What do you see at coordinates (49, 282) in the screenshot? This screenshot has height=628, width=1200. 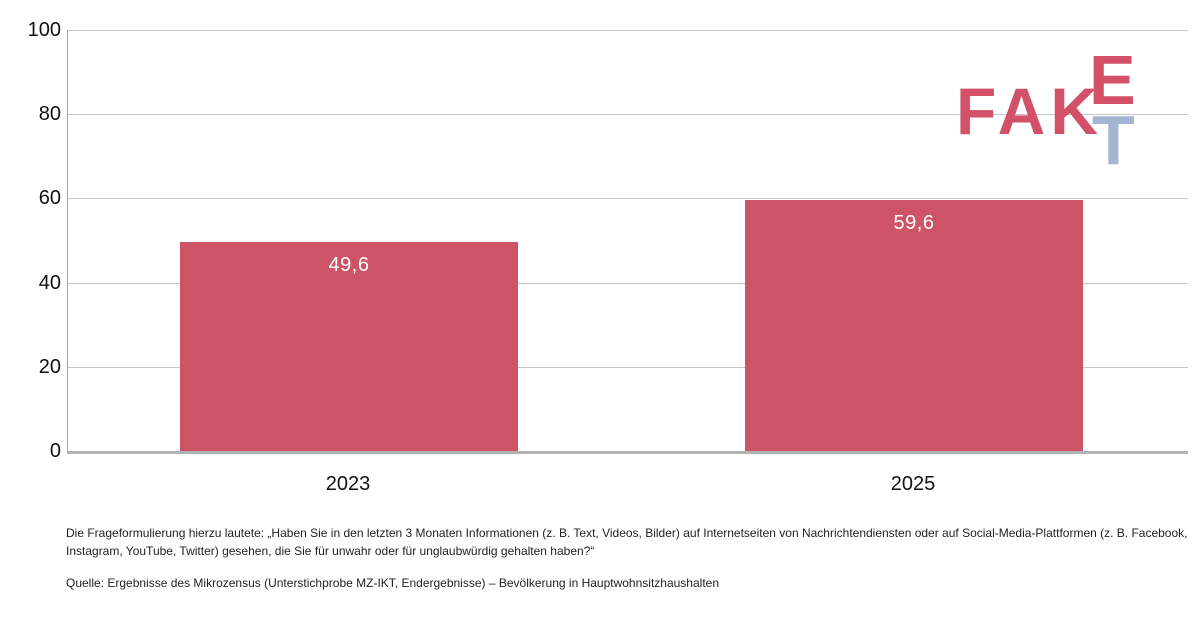 I see `y-axis-tick-label: 40` at bounding box center [49, 282].